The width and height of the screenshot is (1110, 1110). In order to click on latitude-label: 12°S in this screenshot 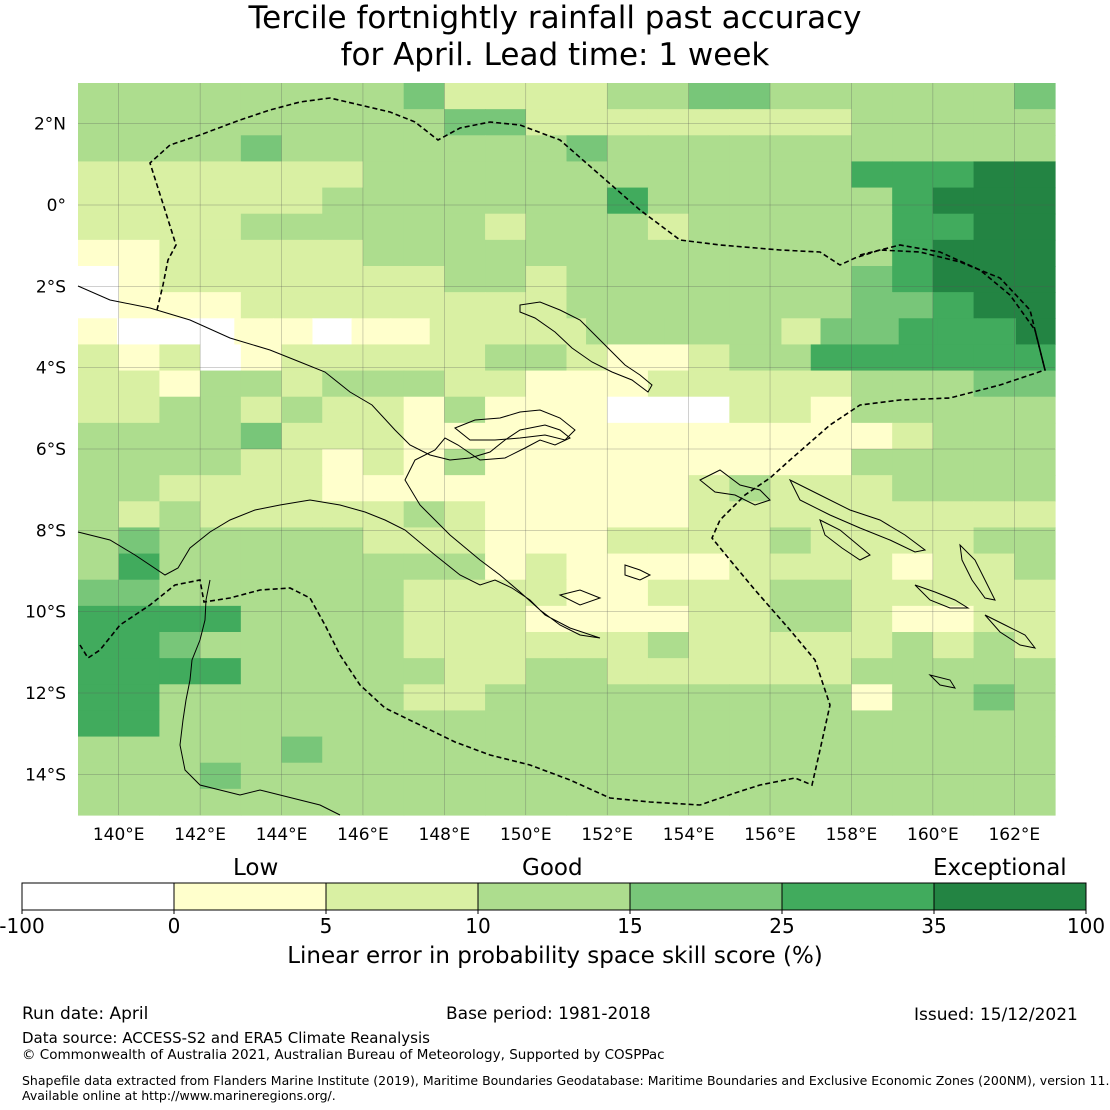, I will do `click(45, 694)`.